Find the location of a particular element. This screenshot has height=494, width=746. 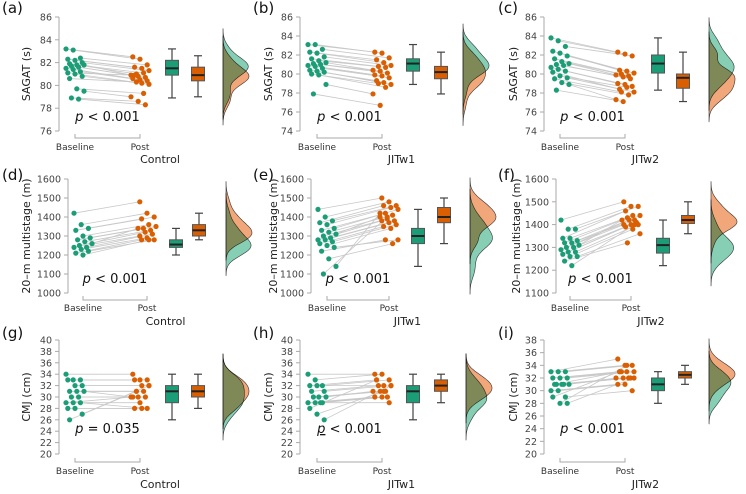

panel-label: (h) is located at coordinates (263, 333).